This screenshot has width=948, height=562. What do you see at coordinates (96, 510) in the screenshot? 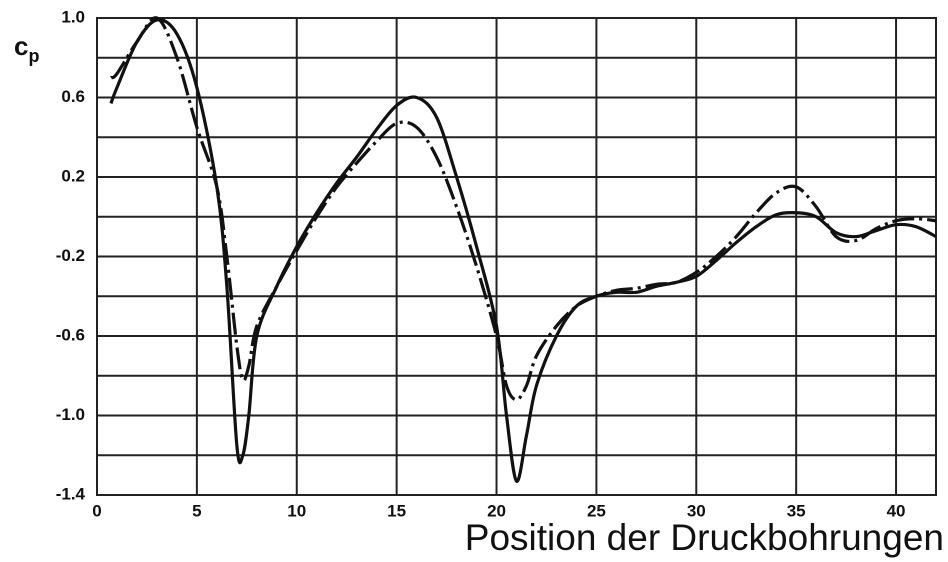
I see `x-tick-label: 0` at bounding box center [96, 510].